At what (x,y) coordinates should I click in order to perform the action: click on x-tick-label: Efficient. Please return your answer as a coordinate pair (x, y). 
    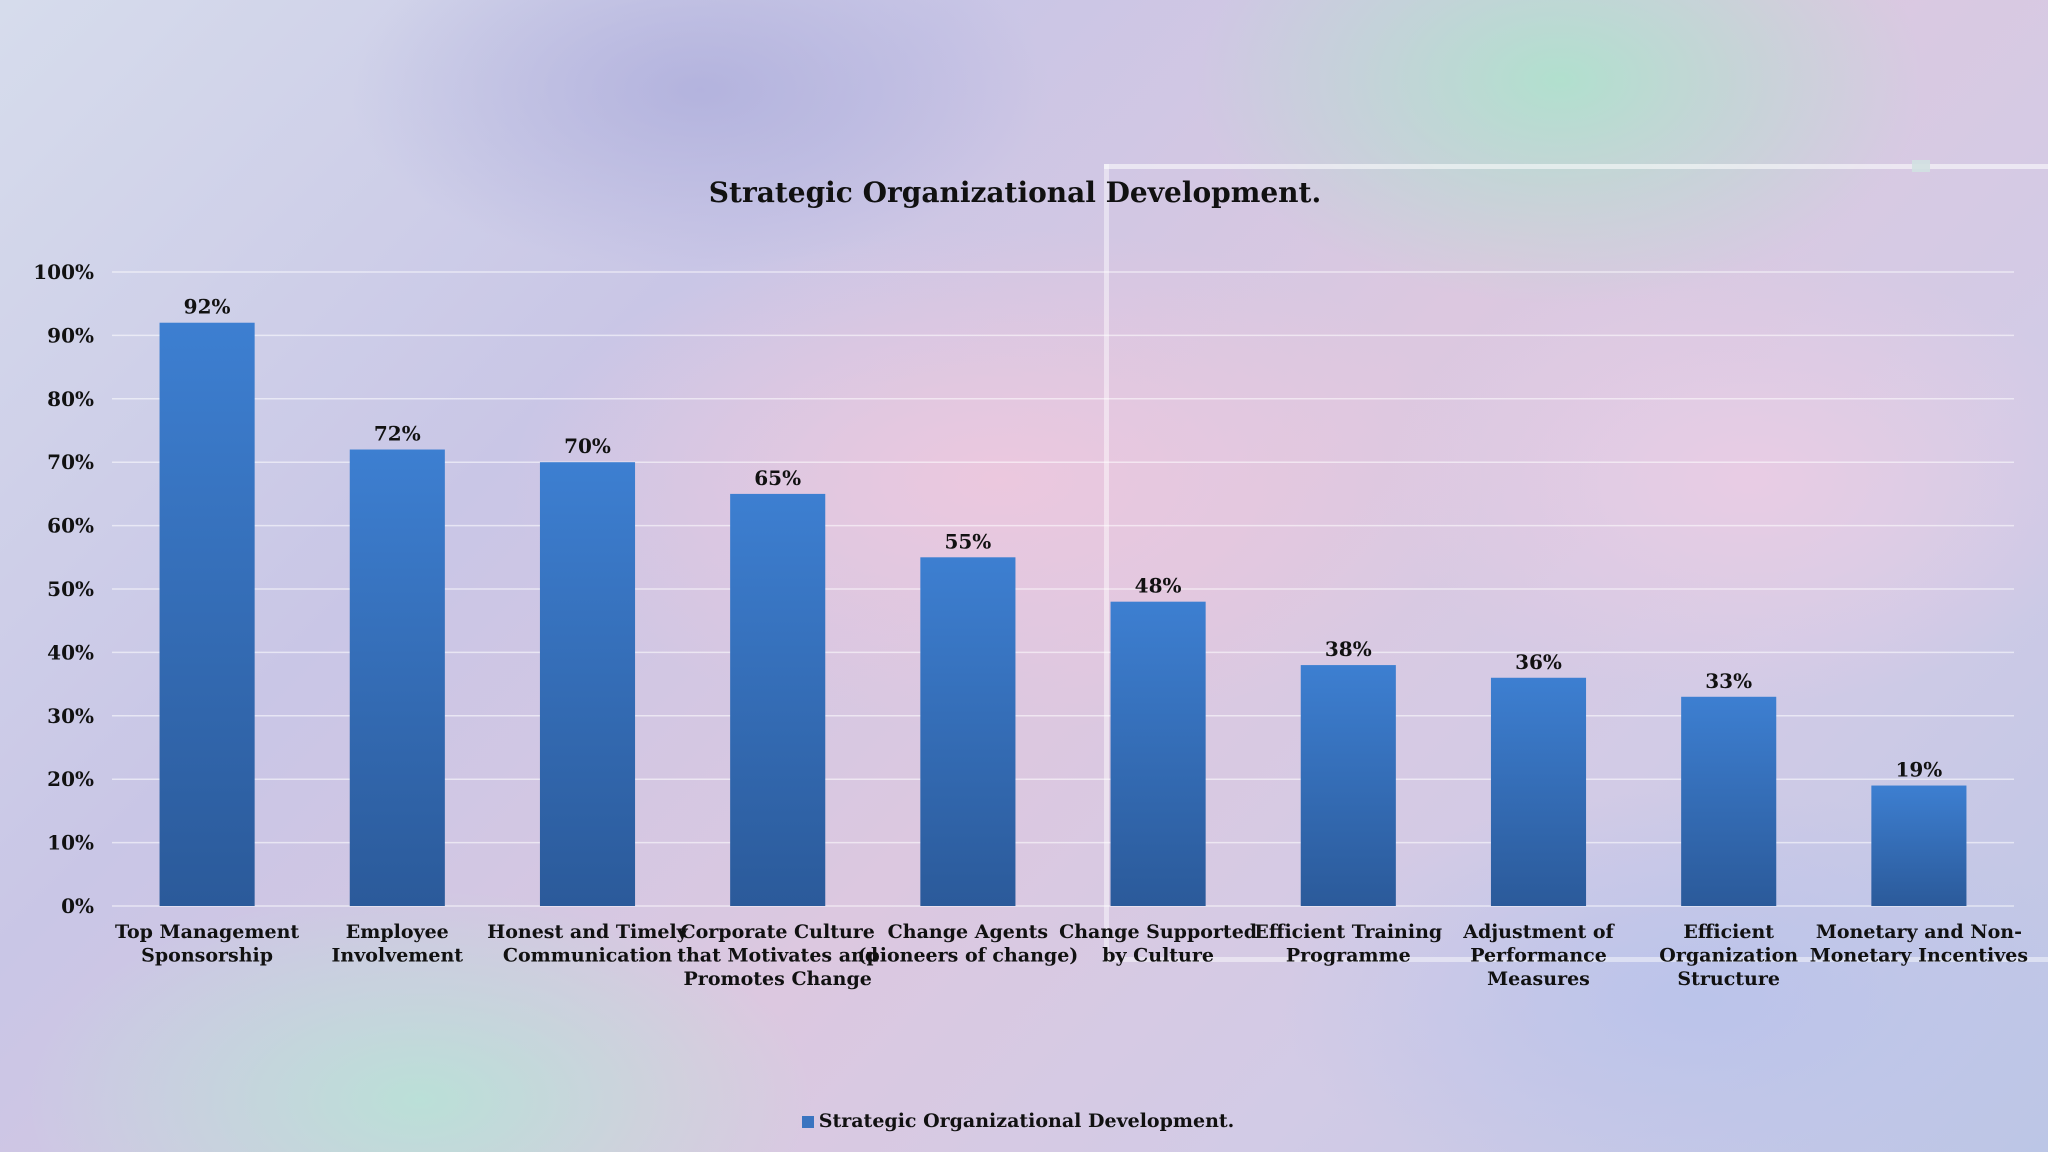
    Looking at the image, I should click on (1728, 932).